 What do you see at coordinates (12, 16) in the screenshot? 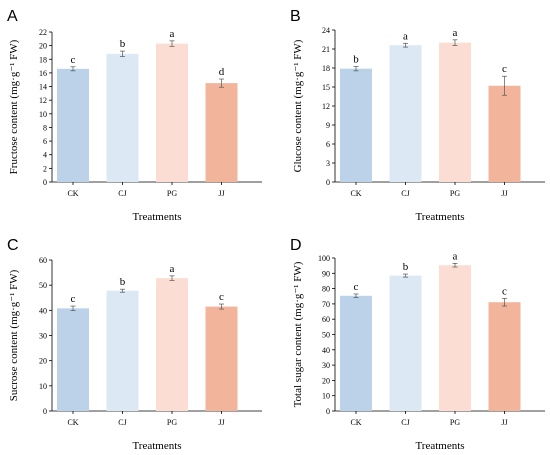
I see `panel-letter-a: A` at bounding box center [12, 16].